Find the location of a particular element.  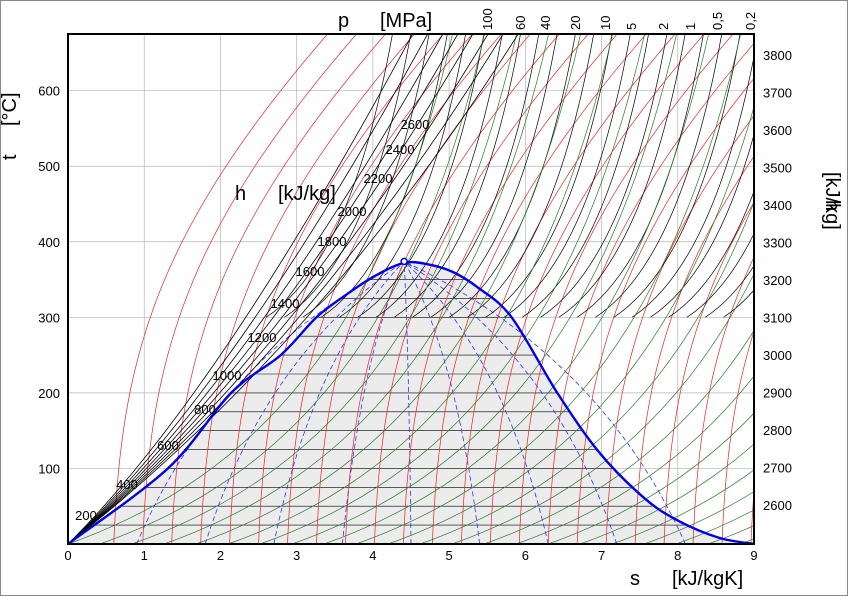

y-axis-symbol: t is located at coordinates (10, 157).